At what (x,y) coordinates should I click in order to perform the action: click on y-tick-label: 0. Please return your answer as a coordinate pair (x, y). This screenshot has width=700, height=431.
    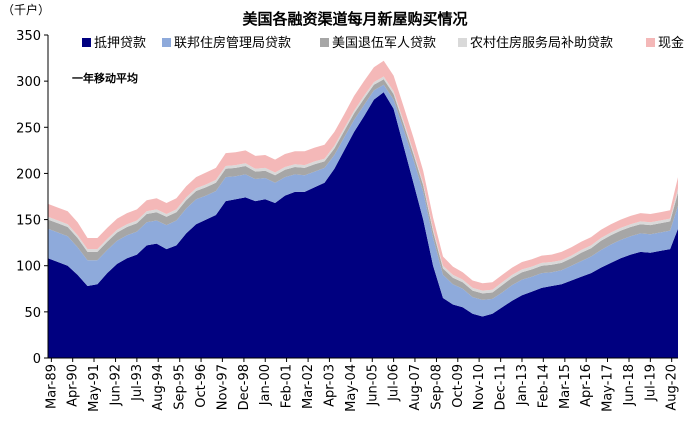
    Looking at the image, I should click on (37, 359).